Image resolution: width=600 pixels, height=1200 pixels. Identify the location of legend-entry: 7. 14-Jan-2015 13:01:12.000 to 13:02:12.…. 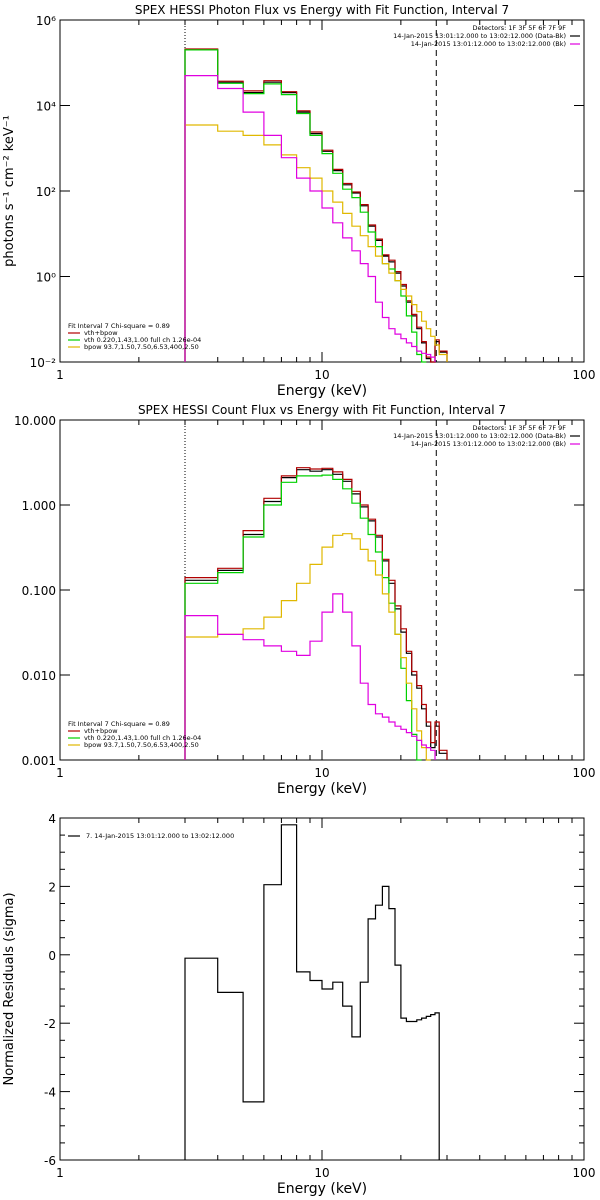
(160, 836).